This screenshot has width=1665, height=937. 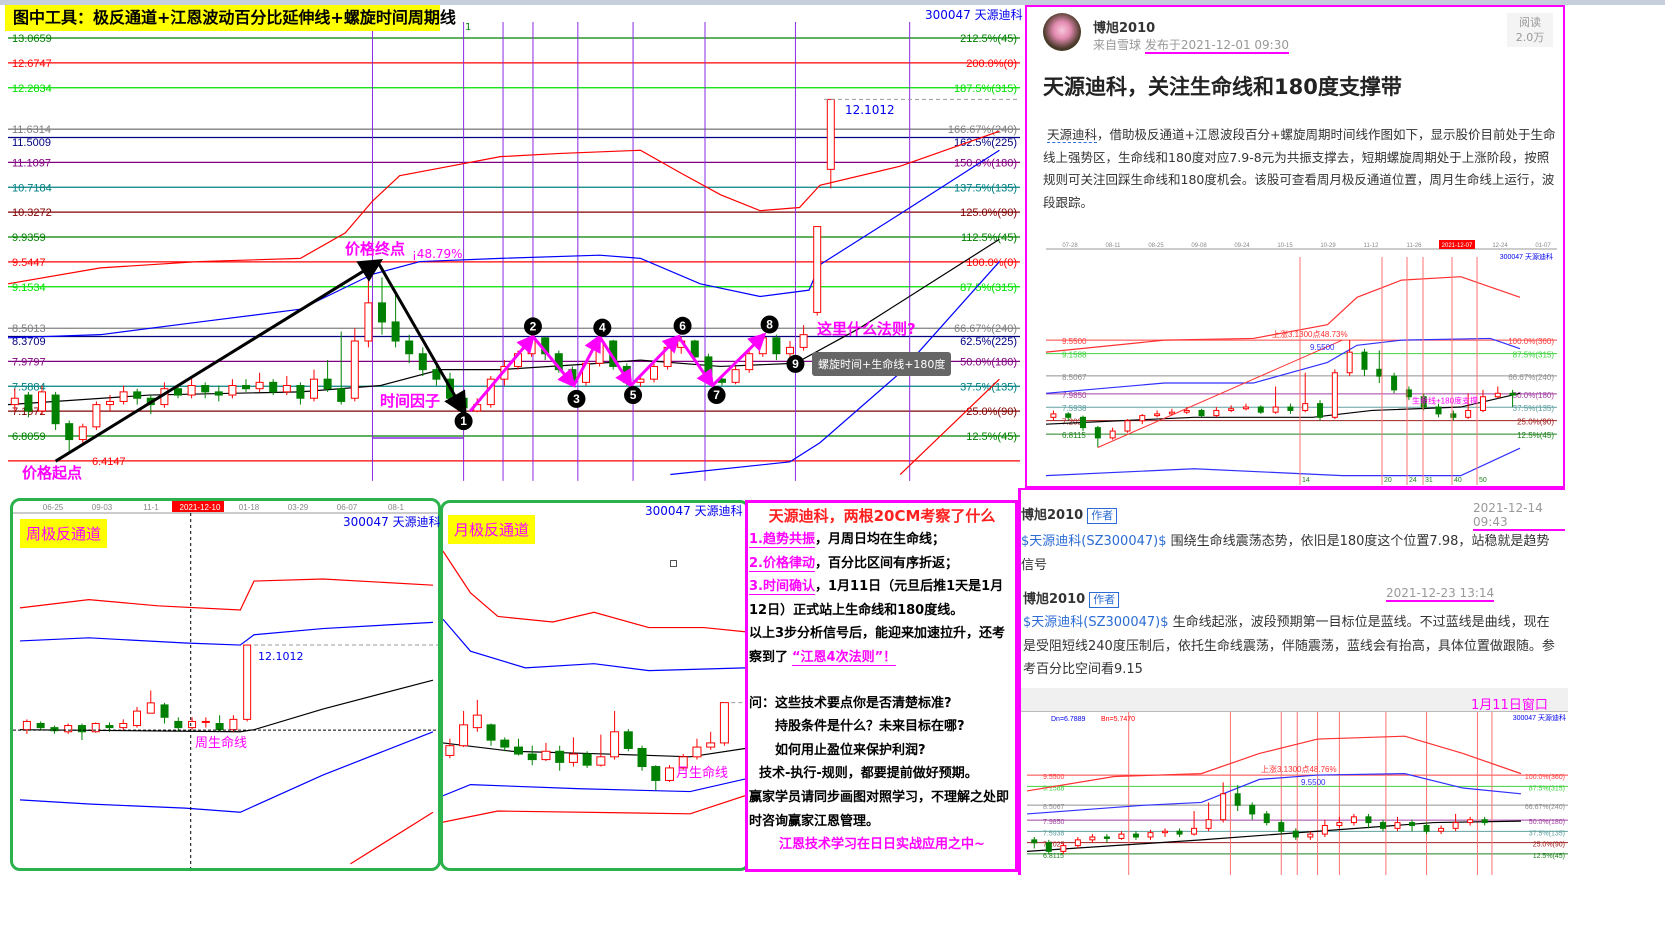 I want to click on inset-cycle-tick: 40, so click(x=1458, y=480).